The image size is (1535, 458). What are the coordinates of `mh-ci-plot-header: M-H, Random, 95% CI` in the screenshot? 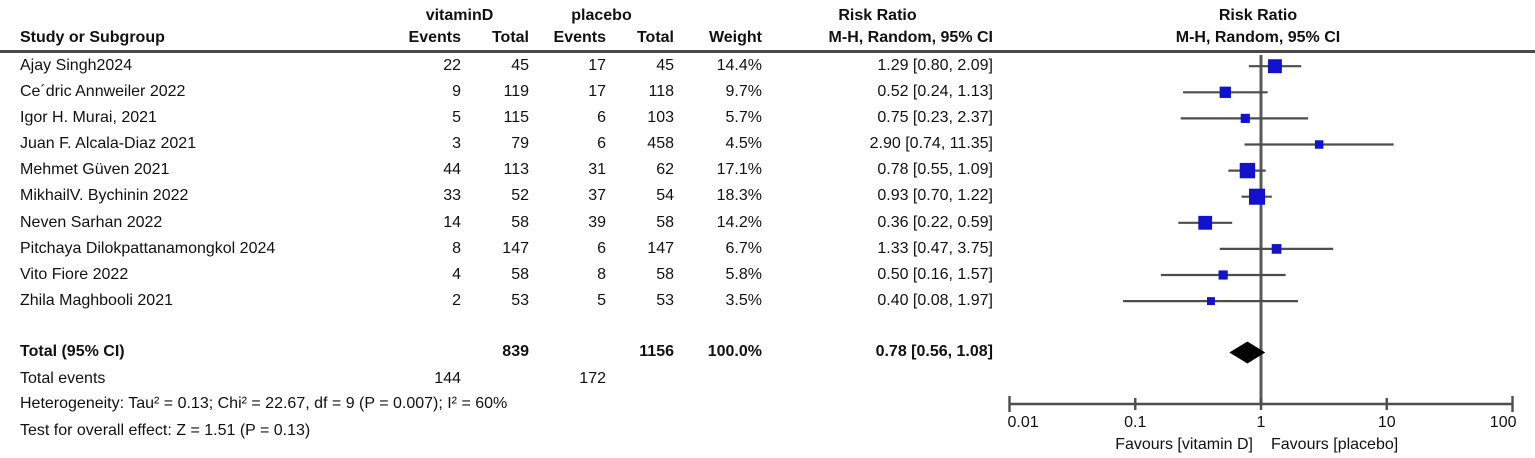 It's located at (1258, 37).